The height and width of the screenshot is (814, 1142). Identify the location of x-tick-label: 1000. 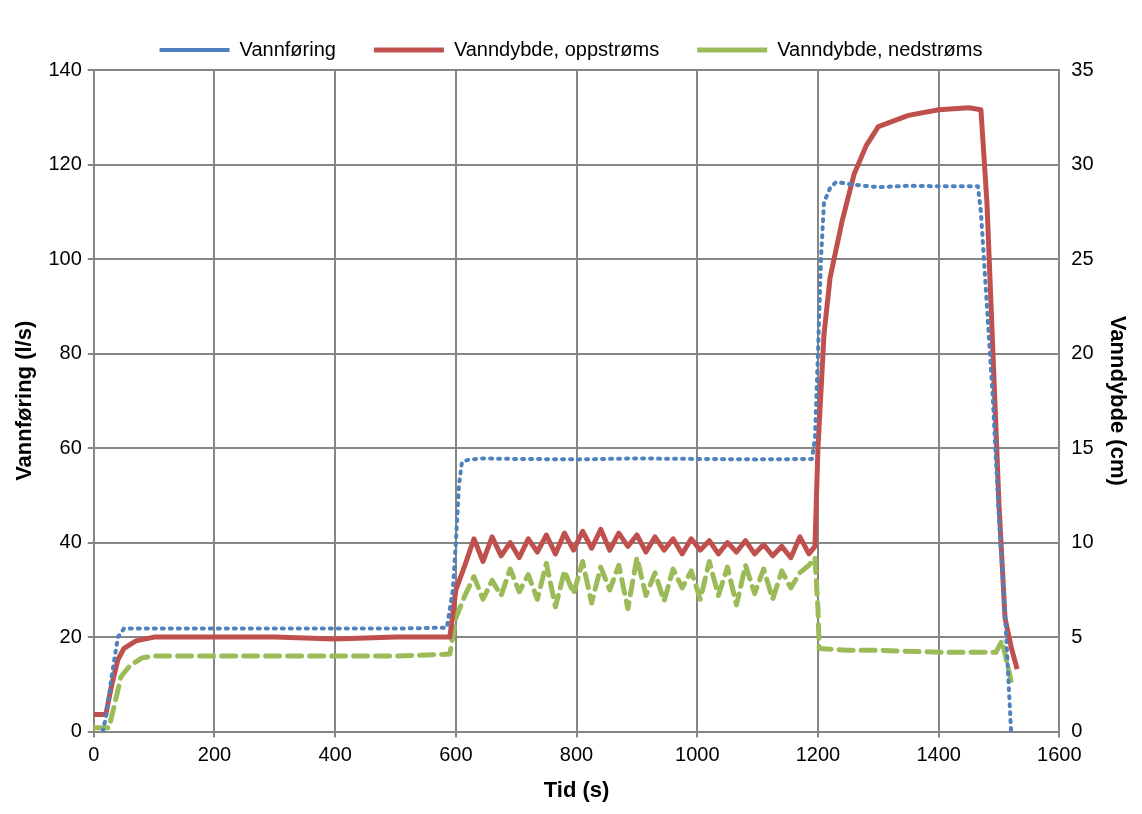
(697, 754).